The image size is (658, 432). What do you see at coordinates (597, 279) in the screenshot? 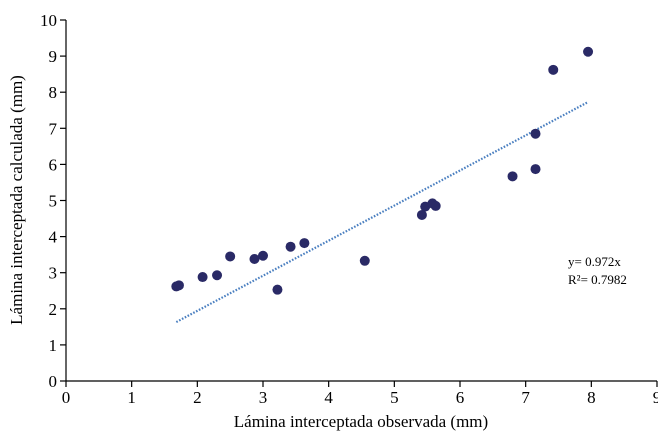
I see `r-squared-label: R²= 0.7982` at bounding box center [597, 279].